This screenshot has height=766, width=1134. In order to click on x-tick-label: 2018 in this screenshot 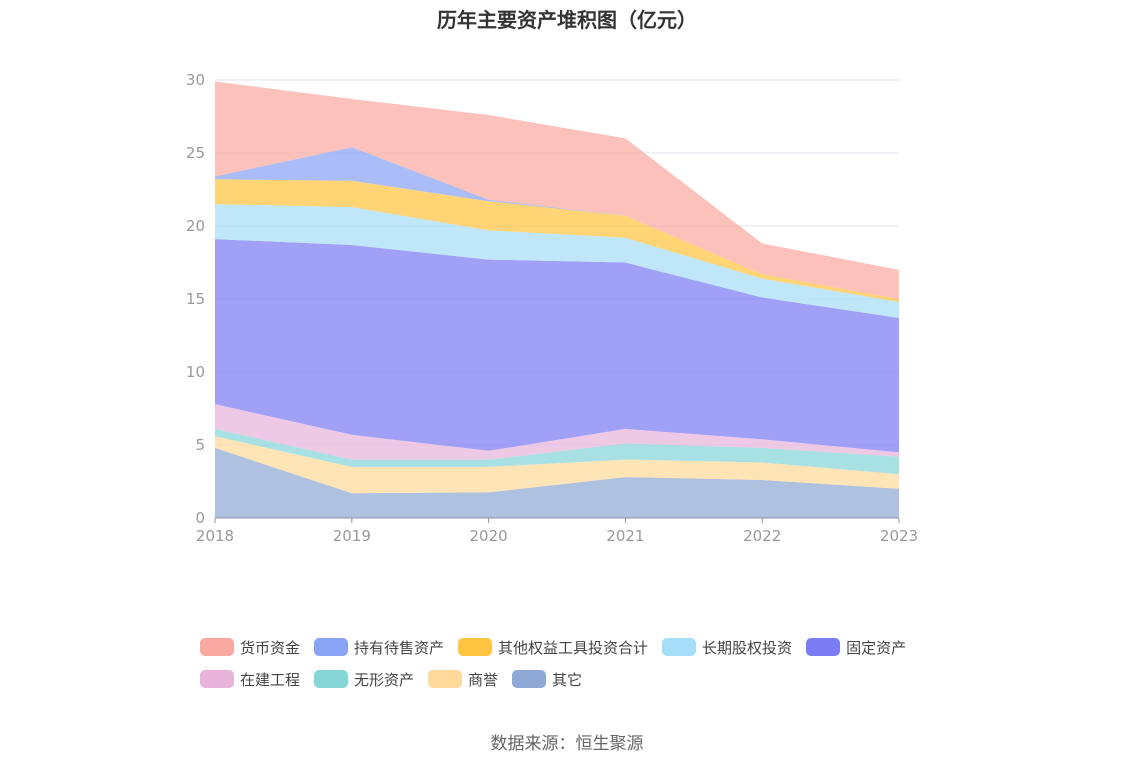, I will do `click(215, 536)`.